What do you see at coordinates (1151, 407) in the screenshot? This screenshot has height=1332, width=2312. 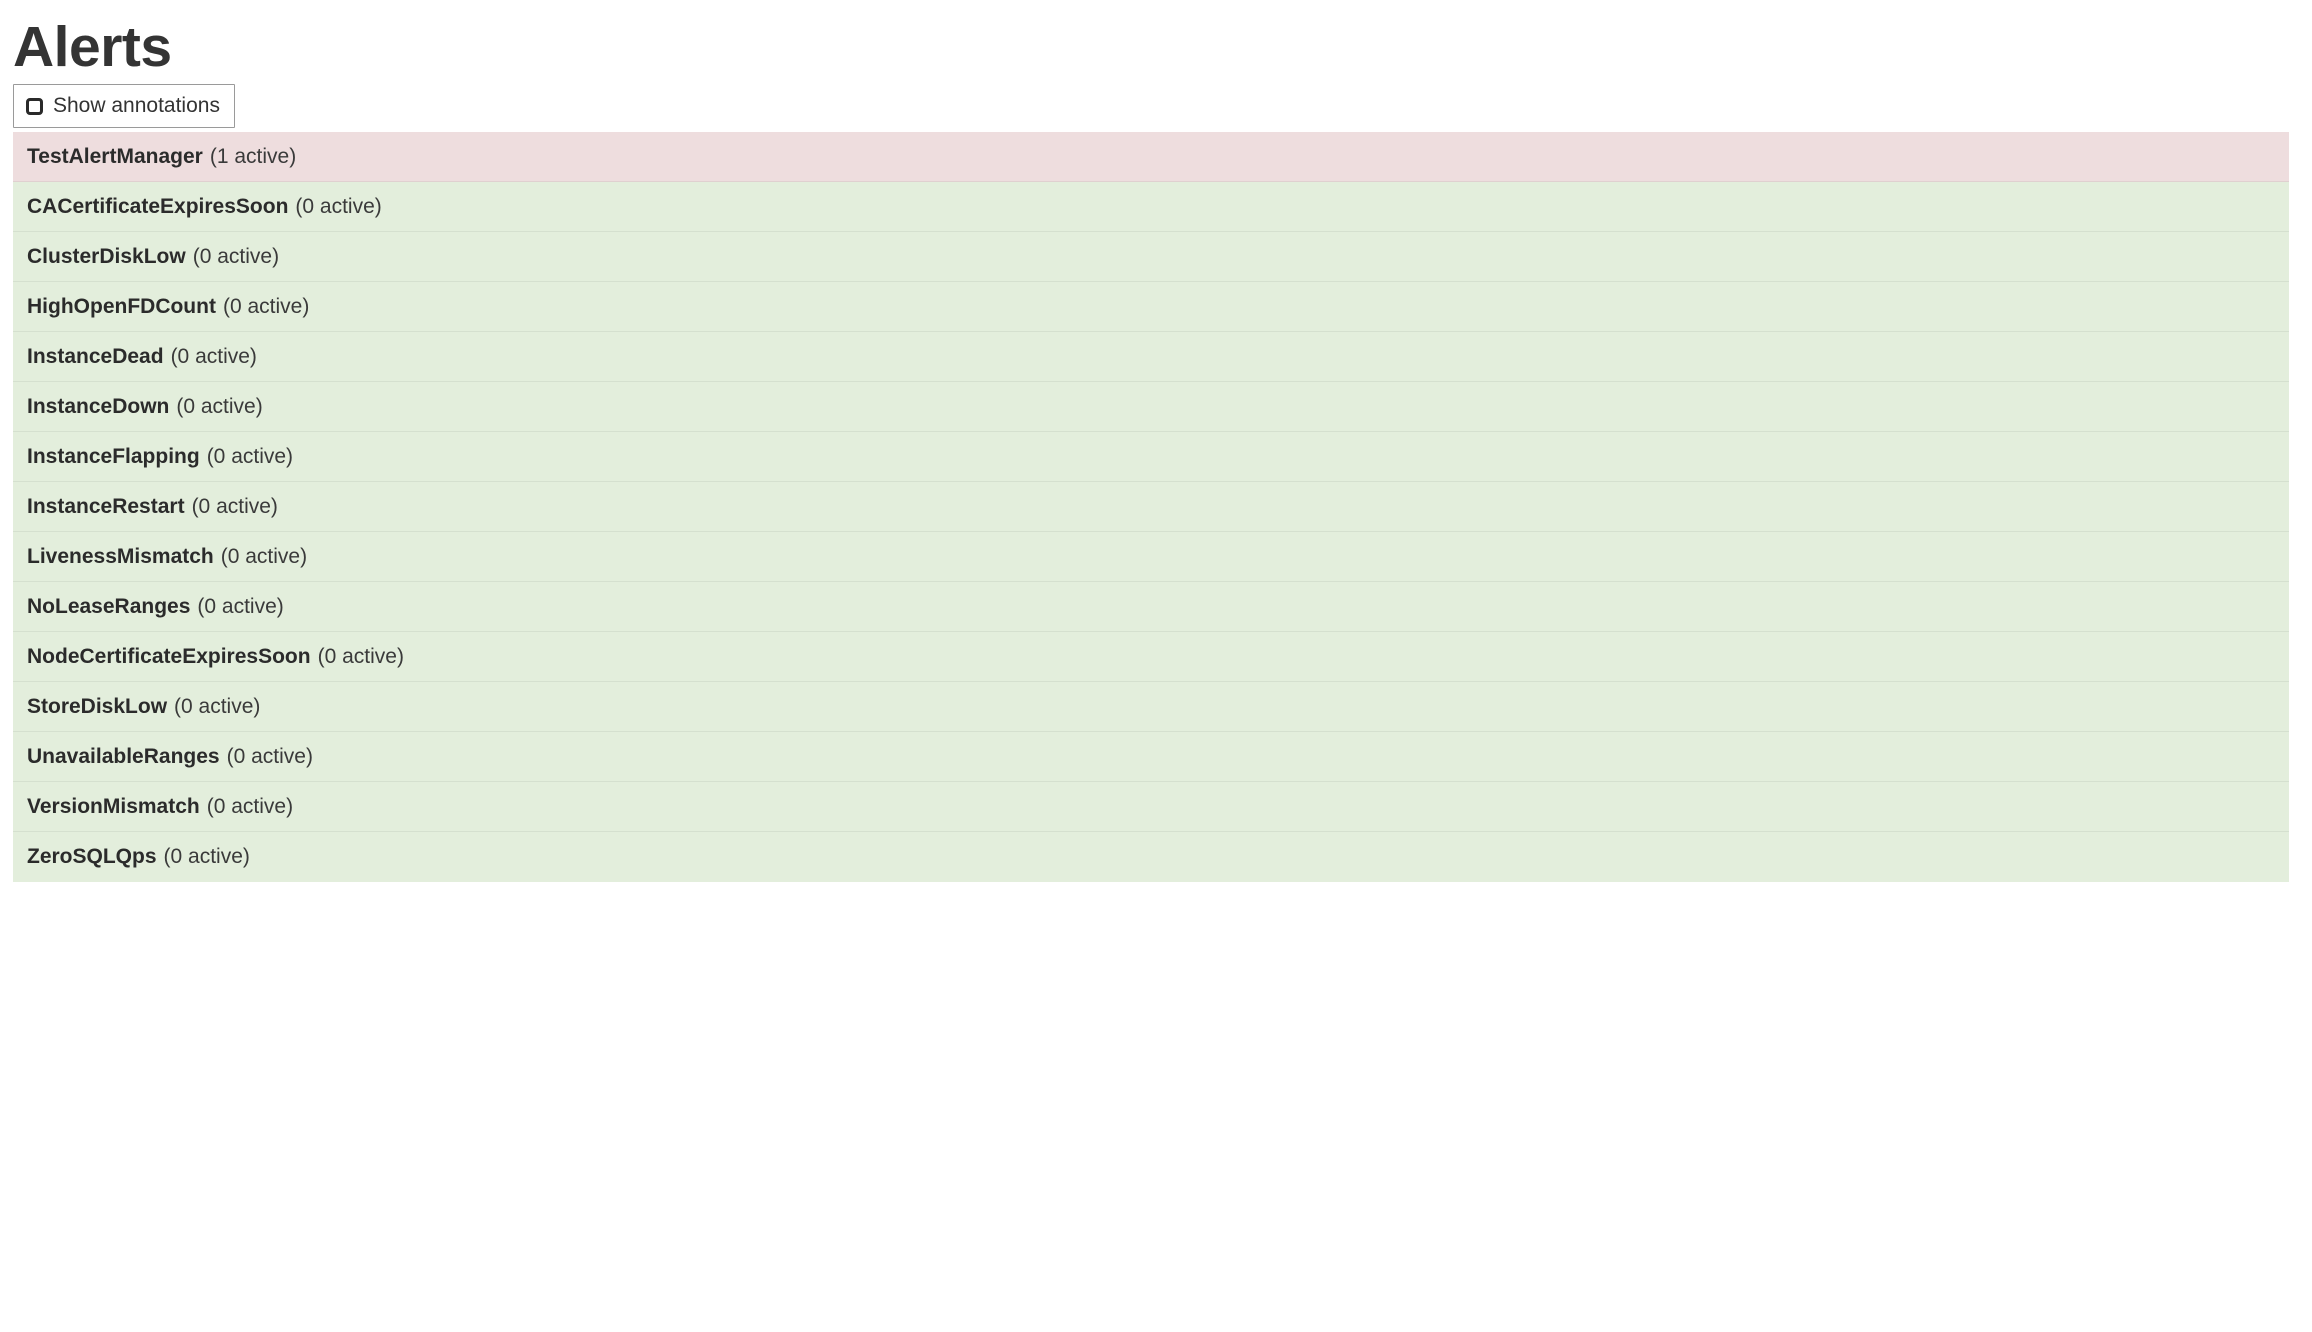 I see `alert-row: InstanceDown (0 active)` at bounding box center [1151, 407].